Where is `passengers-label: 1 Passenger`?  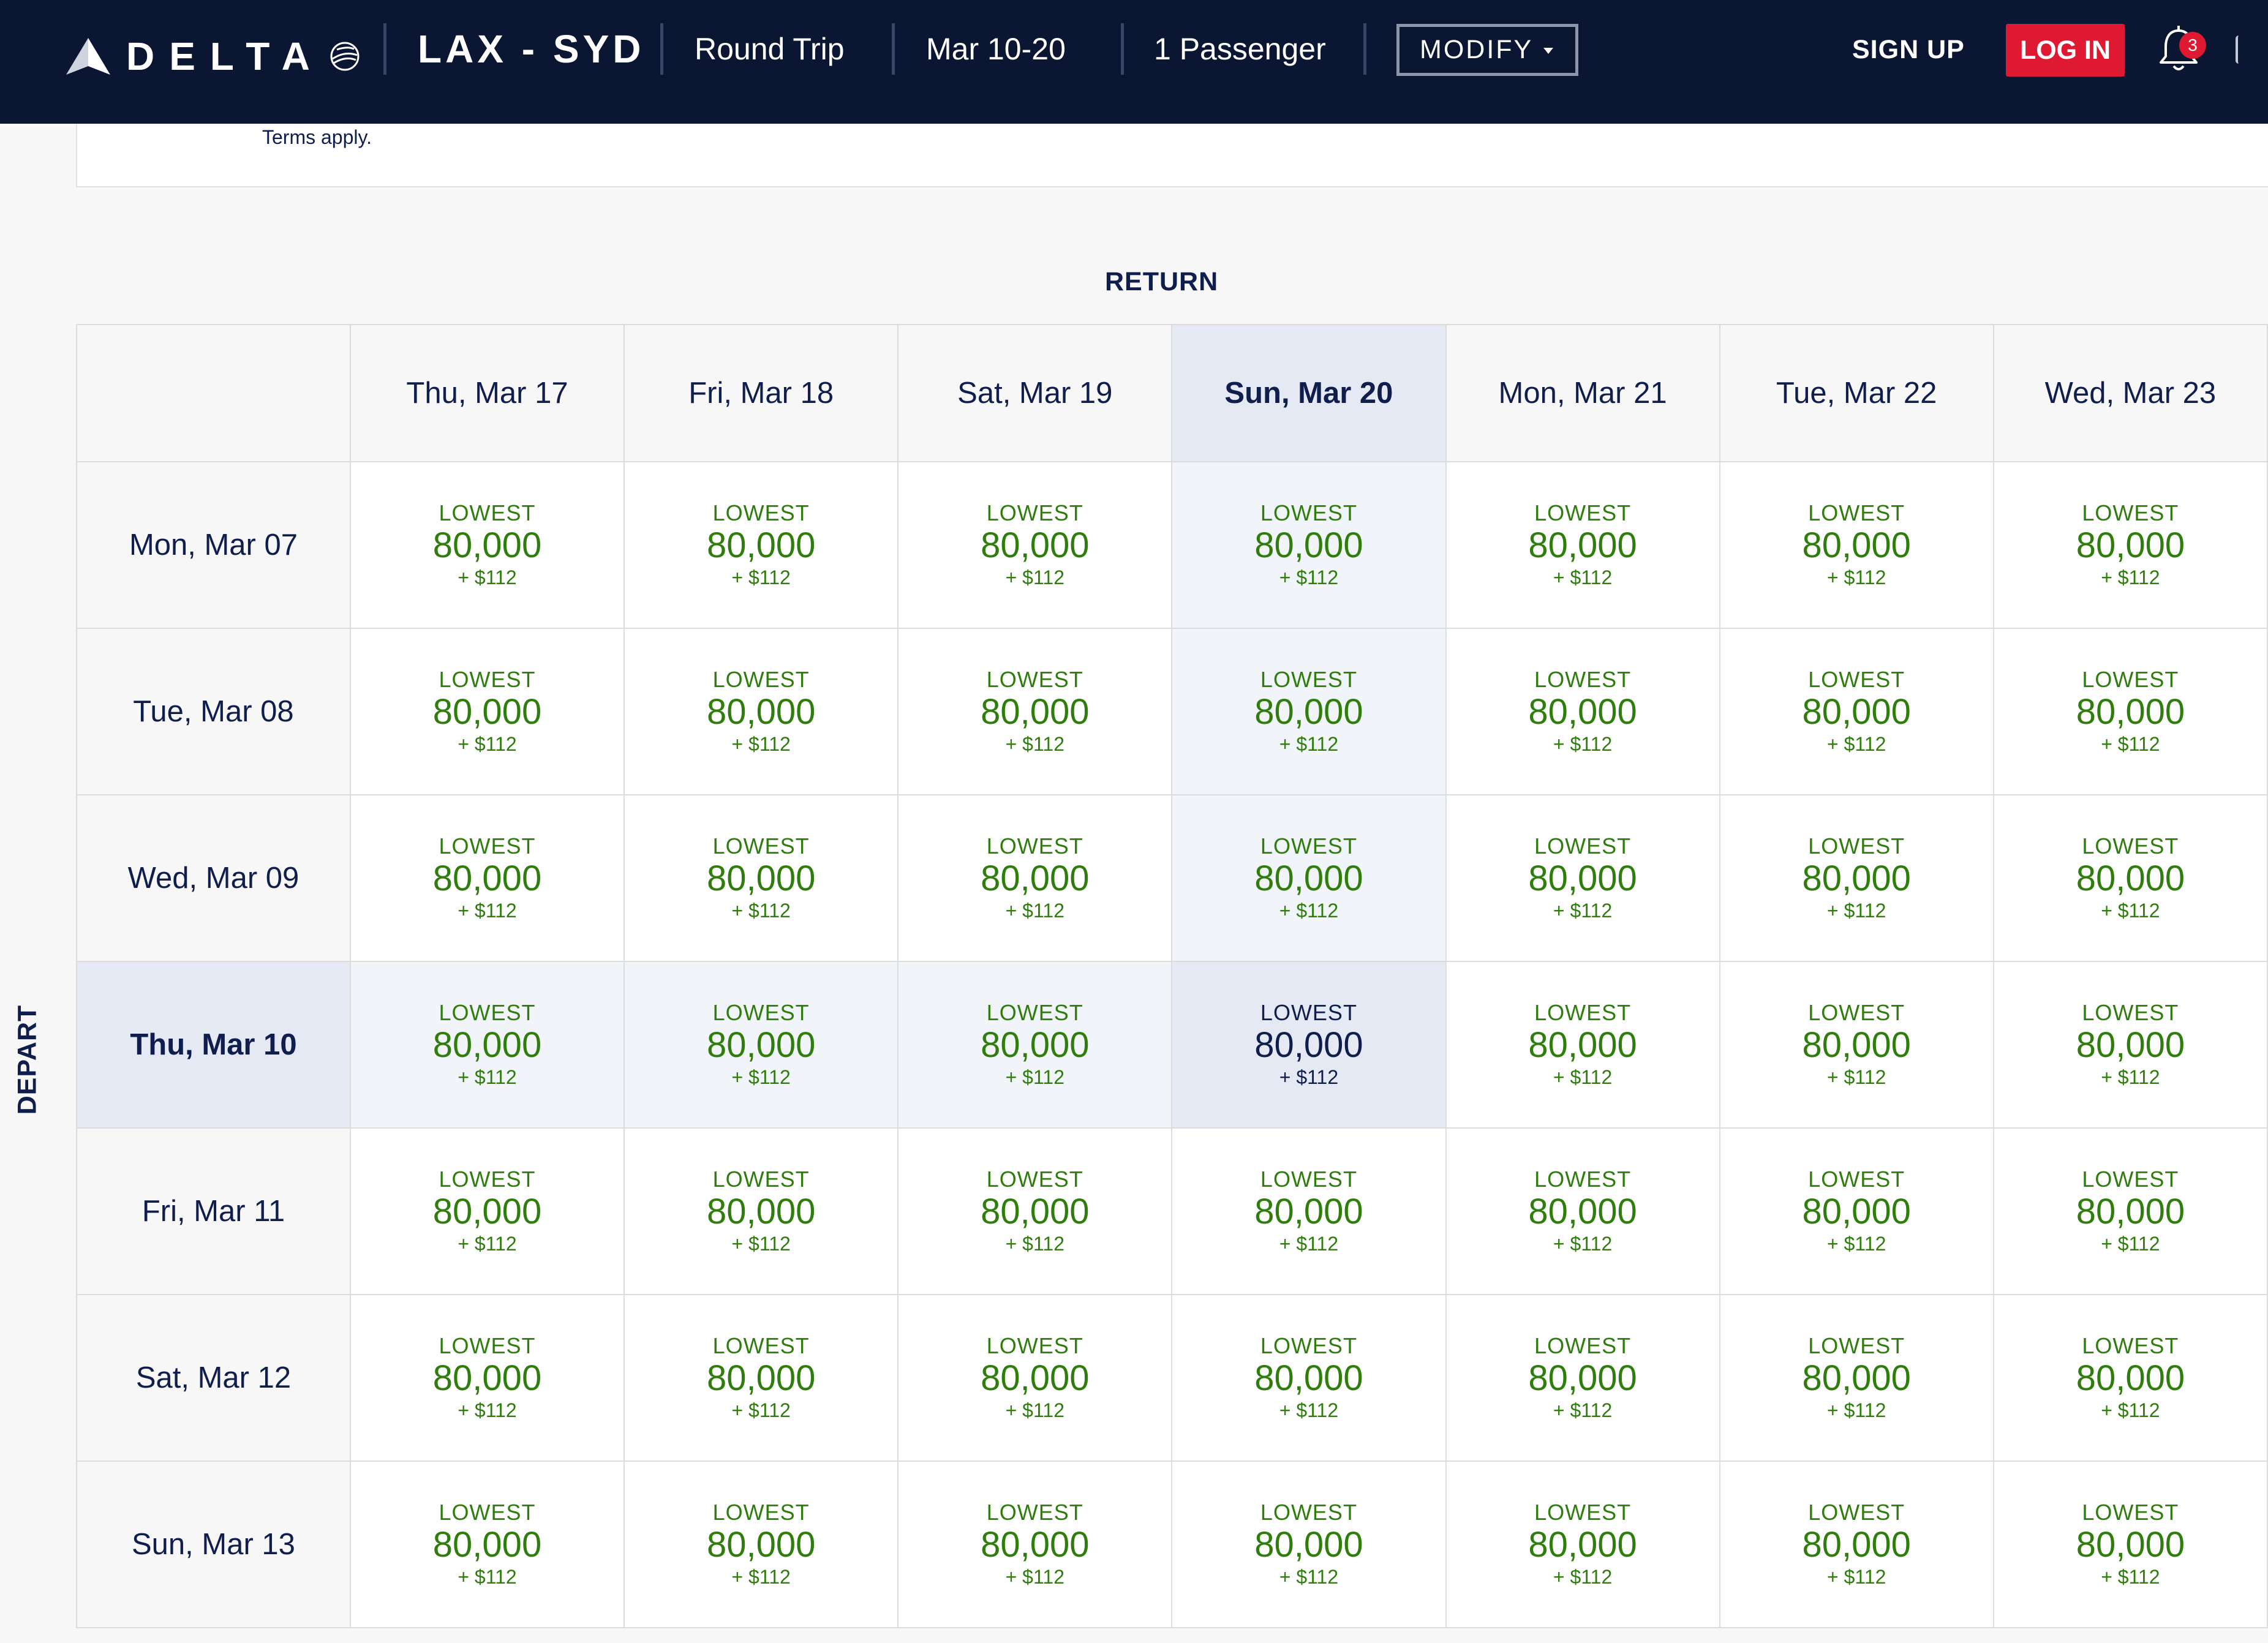 passengers-label: 1 Passenger is located at coordinates (1240, 49).